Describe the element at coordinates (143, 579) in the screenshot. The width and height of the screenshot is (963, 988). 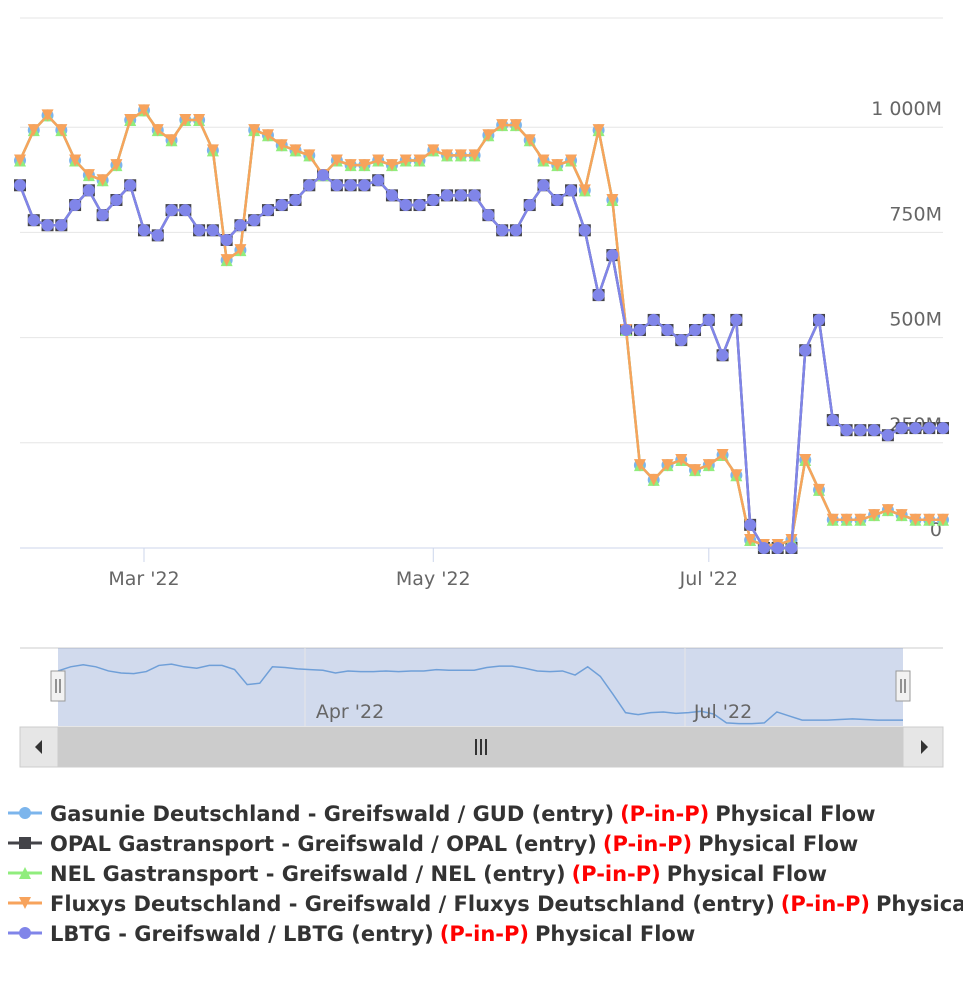
I see `x-tick-label: Mar '22` at that location.